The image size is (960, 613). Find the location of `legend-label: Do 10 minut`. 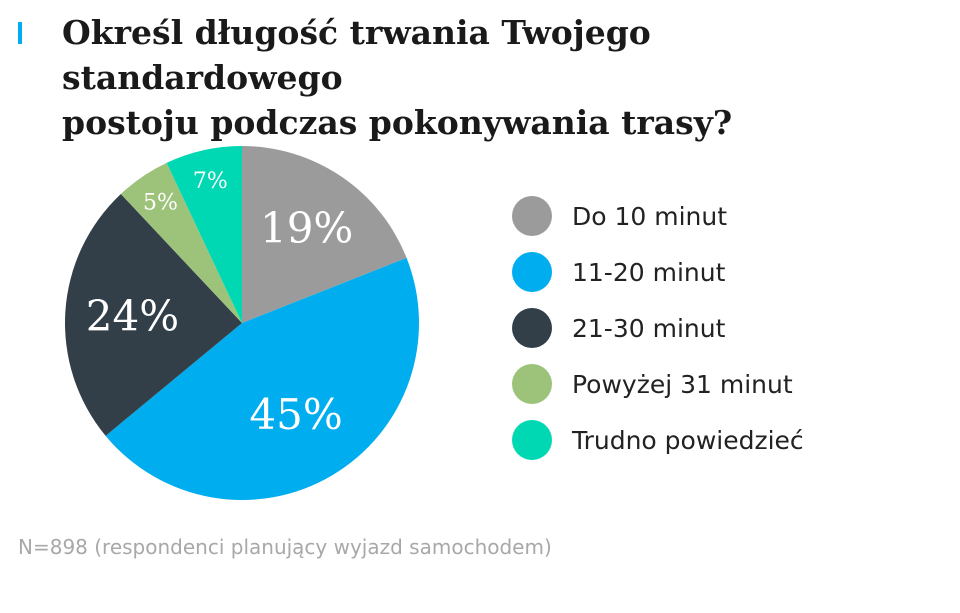

legend-label: Do 10 minut is located at coordinates (650, 216).